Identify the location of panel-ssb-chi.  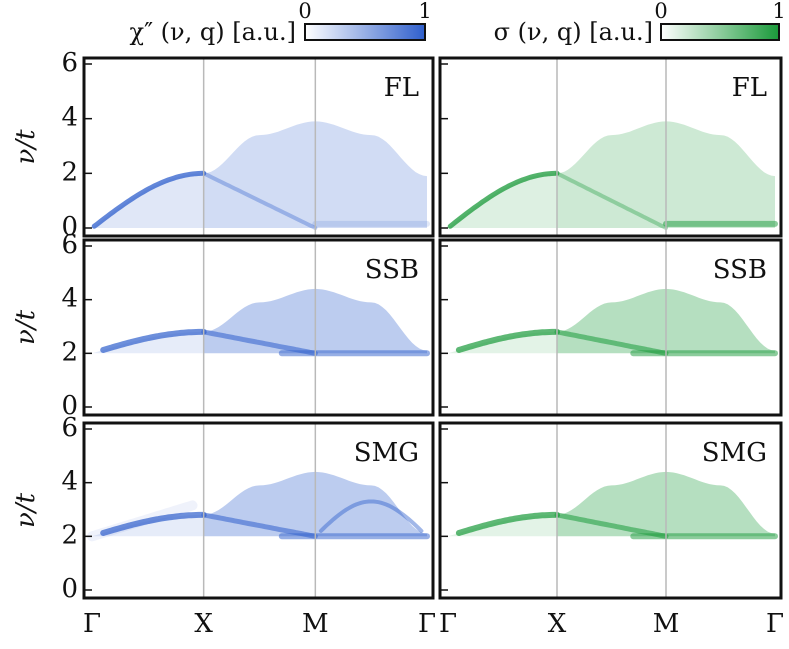
(258, 327).